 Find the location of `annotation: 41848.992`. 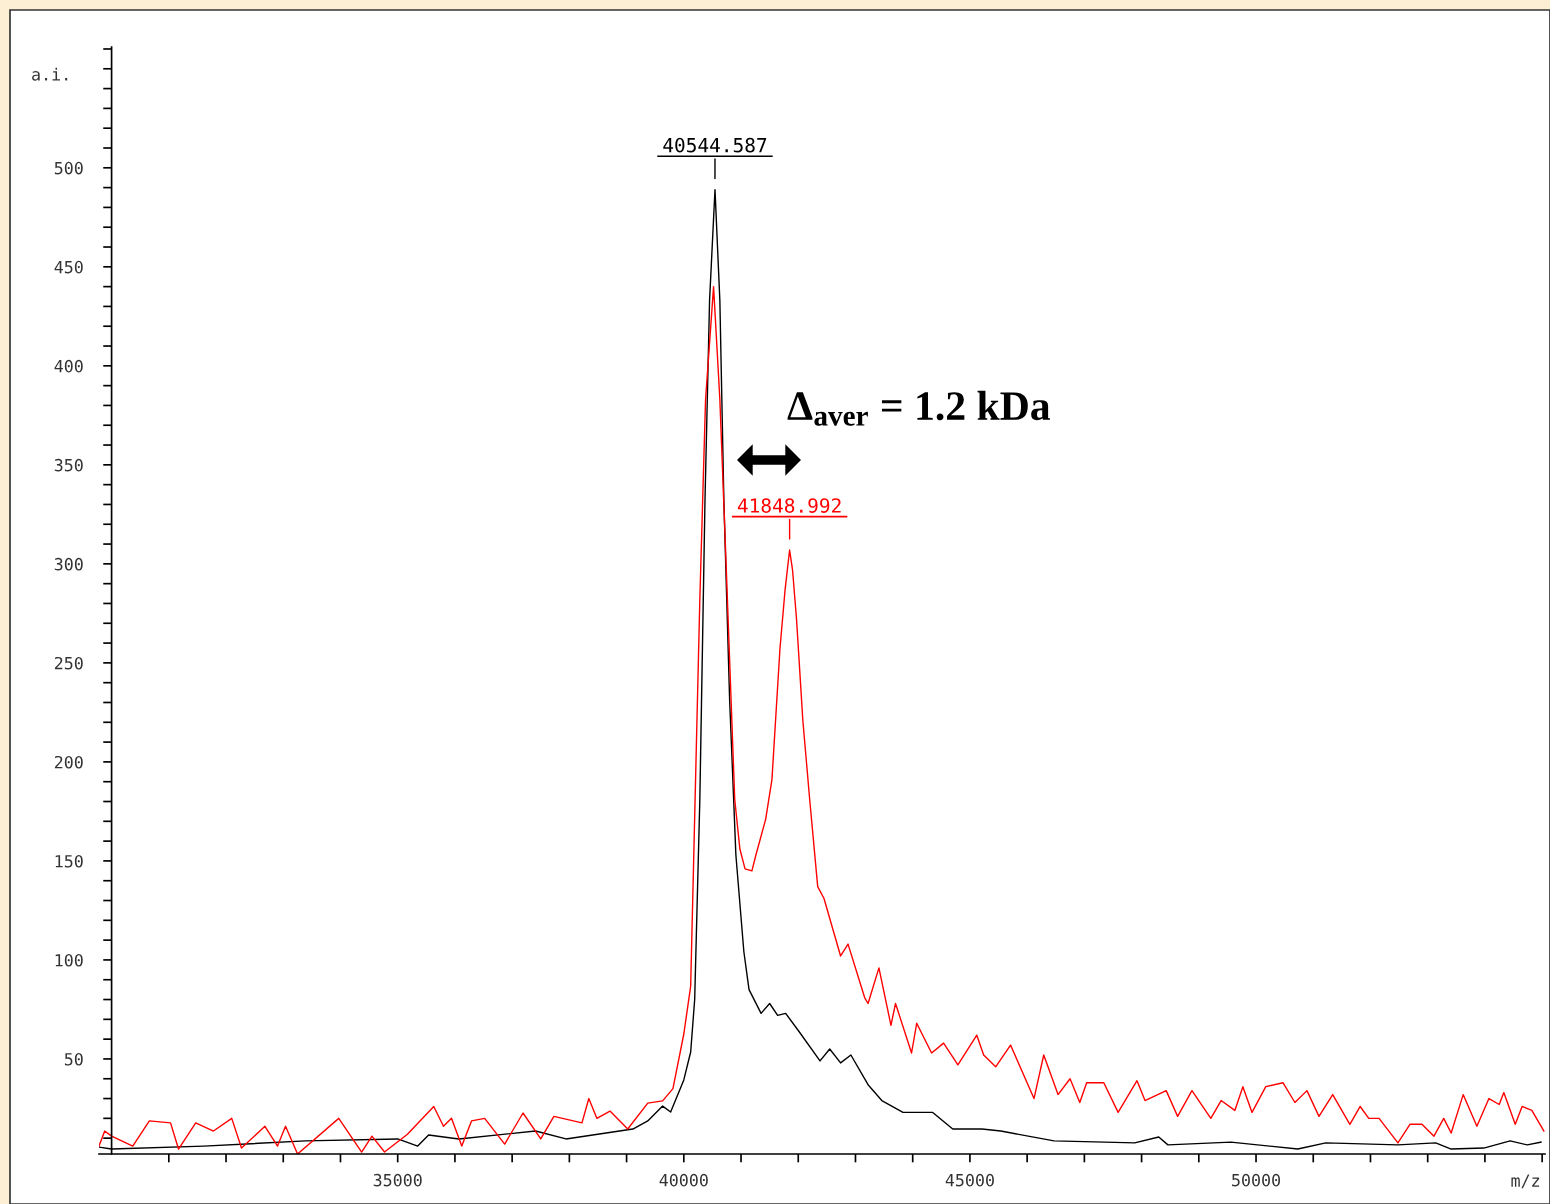

annotation: 41848.992 is located at coordinates (789, 505).